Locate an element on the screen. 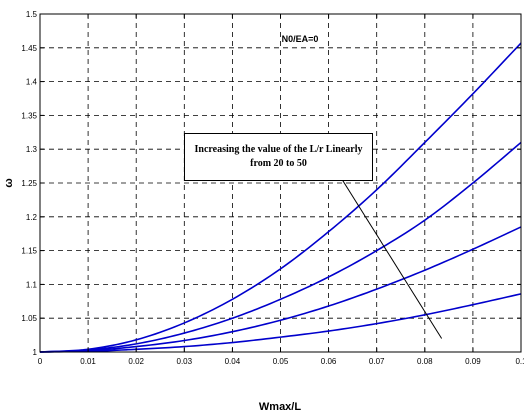 The width and height of the screenshot is (524, 416). annotation-line-2: from 20 to 50 is located at coordinates (278, 163).